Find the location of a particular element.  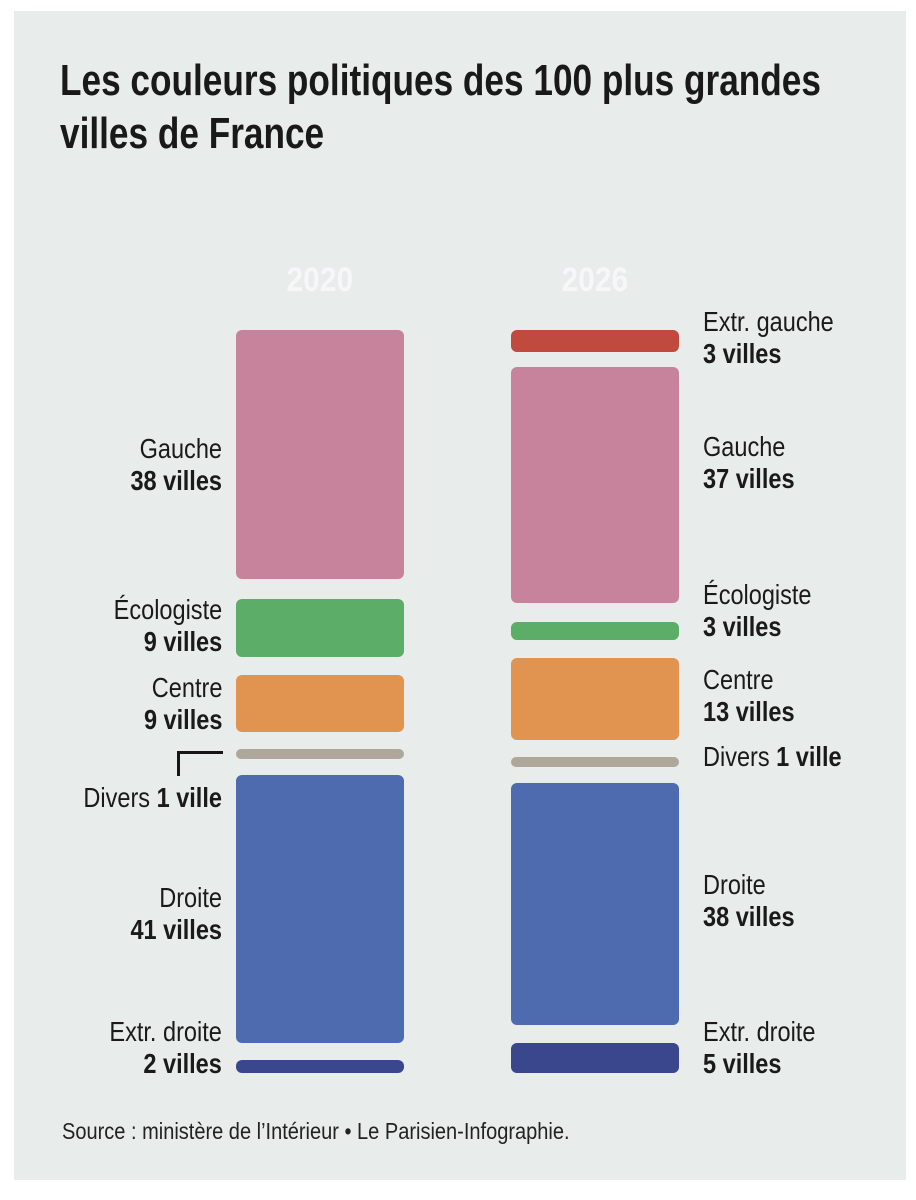

bar-segment-2026-droite is located at coordinates (595, 904).